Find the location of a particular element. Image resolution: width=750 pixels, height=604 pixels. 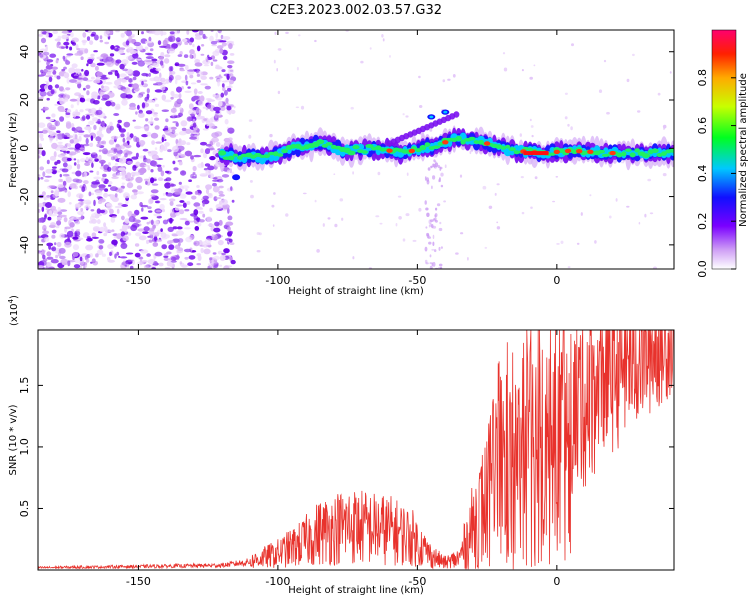

colorbar-ticks: 0.0 0.2 0.4 0.6 0.8 is located at coordinates (716, 173).